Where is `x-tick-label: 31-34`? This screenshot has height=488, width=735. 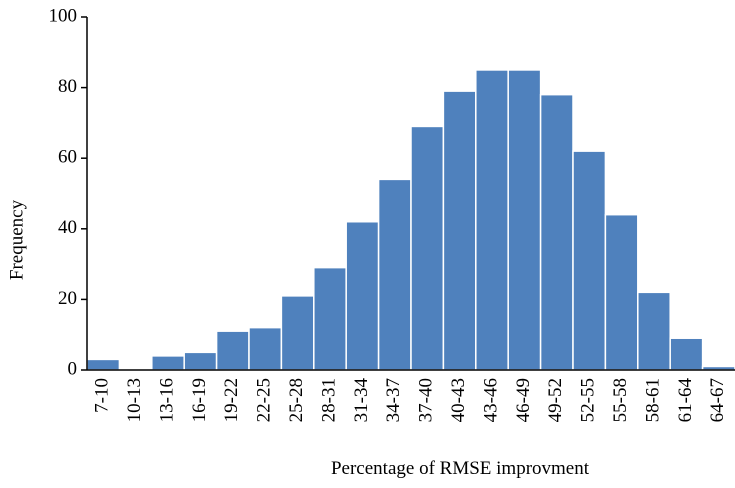
x-tick-label: 31-34 is located at coordinates (361, 400).